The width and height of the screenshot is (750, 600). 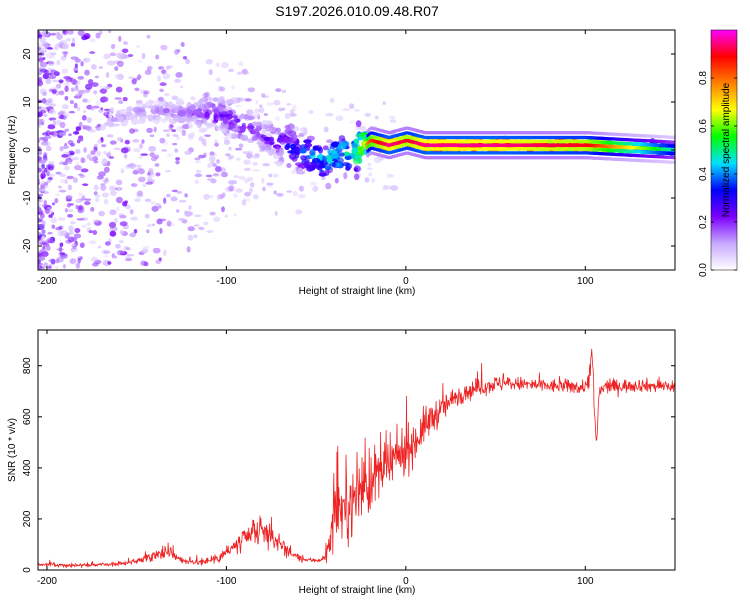 I want to click on colorbar-tick-label: 0.8, so click(x=703, y=78).